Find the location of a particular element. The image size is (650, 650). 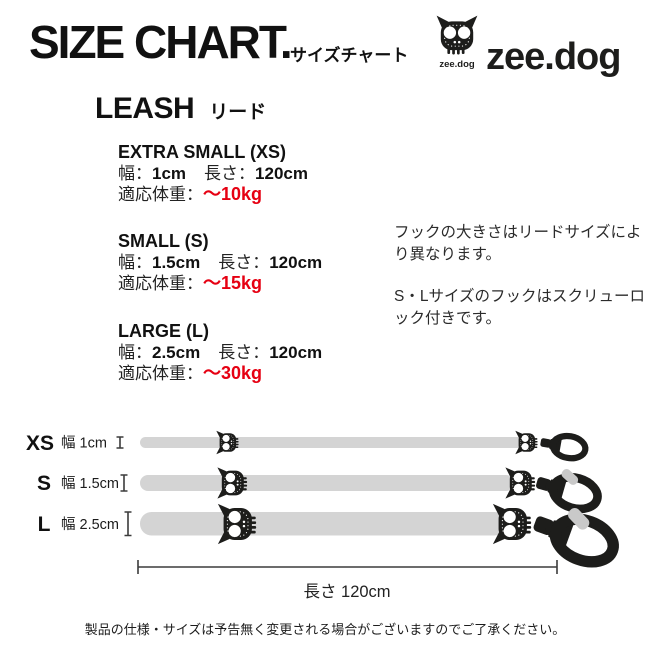

leash-strap-s is located at coordinates (327, 483).